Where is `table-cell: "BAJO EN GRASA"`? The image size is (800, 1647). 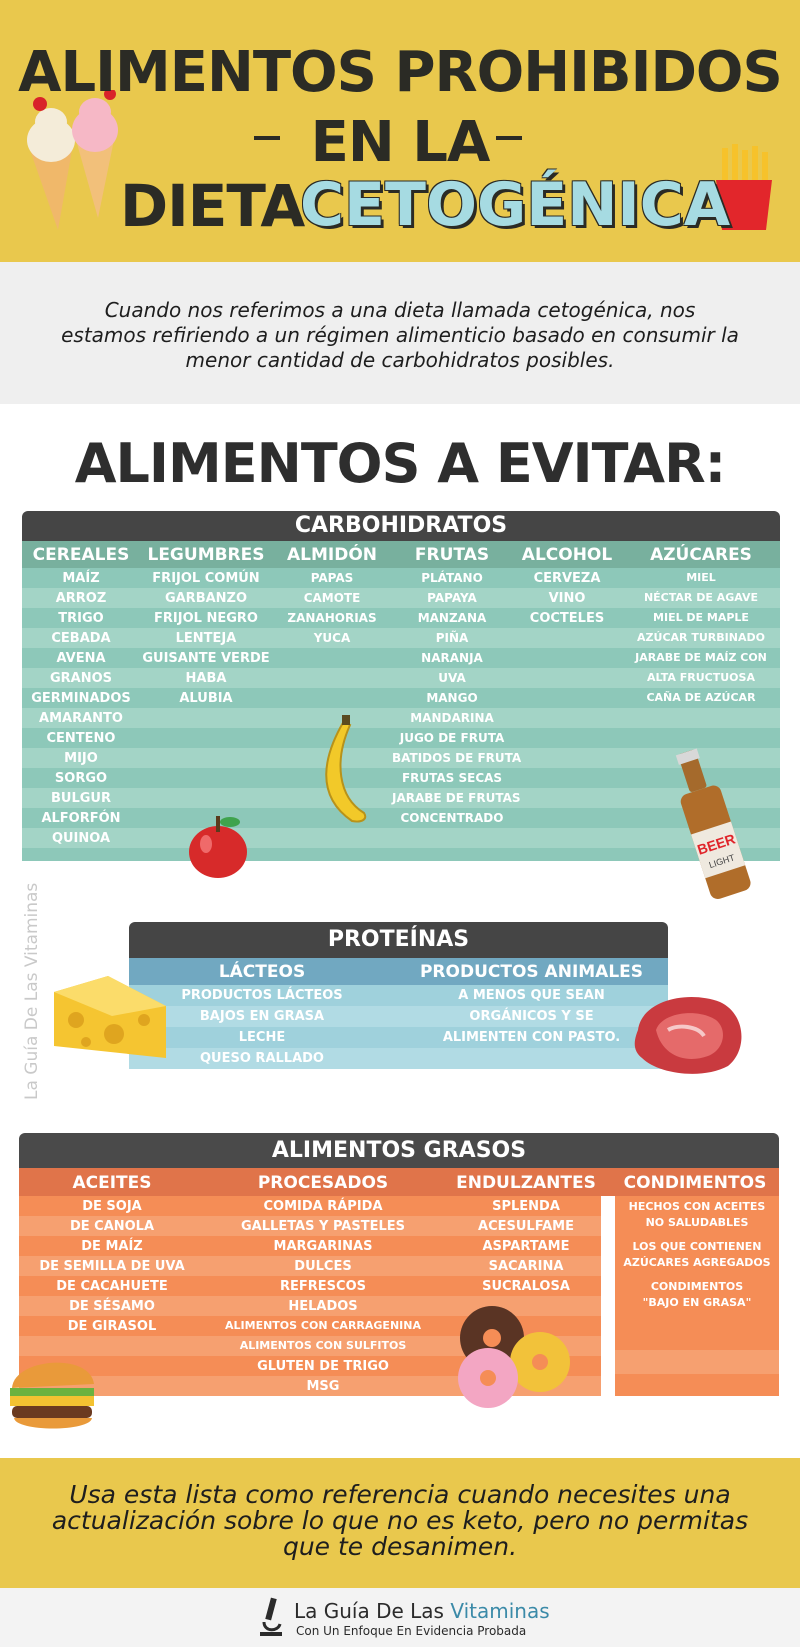
table-cell: "BAJO EN GRASA" is located at coordinates (697, 1302).